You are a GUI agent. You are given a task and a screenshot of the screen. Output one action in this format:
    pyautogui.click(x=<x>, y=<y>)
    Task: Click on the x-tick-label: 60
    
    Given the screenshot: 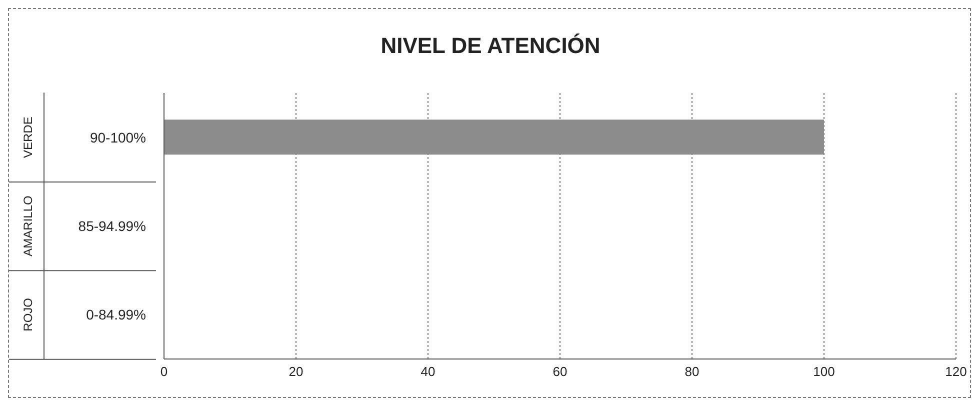 What is the action you would take?
    pyautogui.click(x=560, y=372)
    